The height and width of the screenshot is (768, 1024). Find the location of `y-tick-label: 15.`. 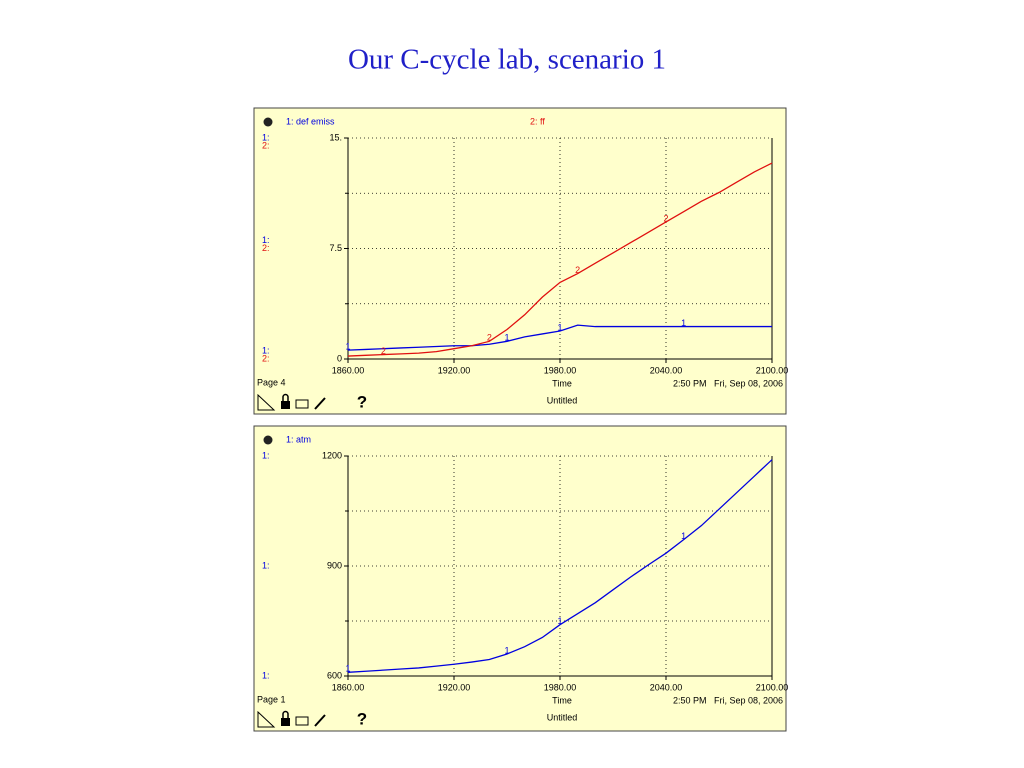

y-tick-label: 15. is located at coordinates (335, 137).